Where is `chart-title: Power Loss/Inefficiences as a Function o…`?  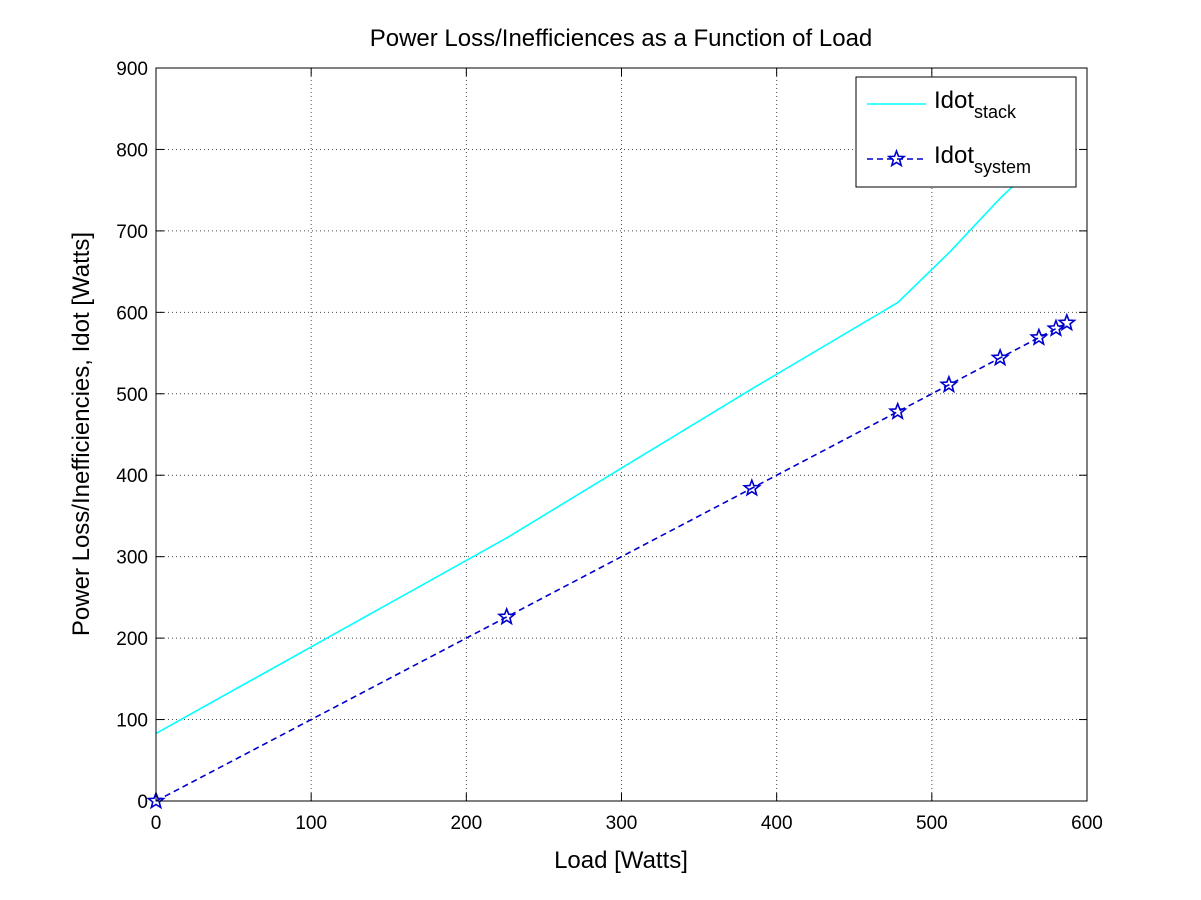 chart-title: Power Loss/Inefficiences as a Function o… is located at coordinates (621, 38).